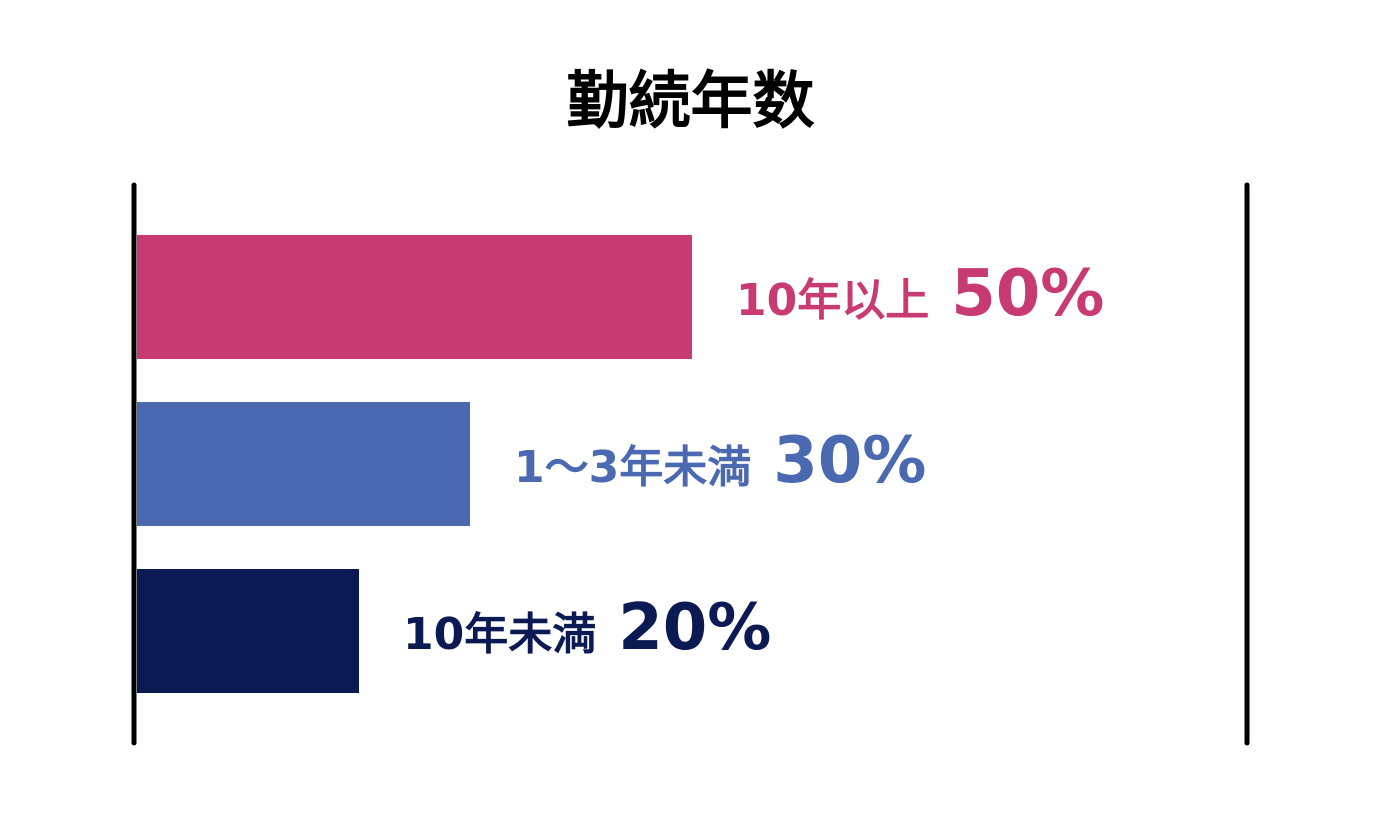  I want to click on chart-title: 勤続年数, so click(690, 100).